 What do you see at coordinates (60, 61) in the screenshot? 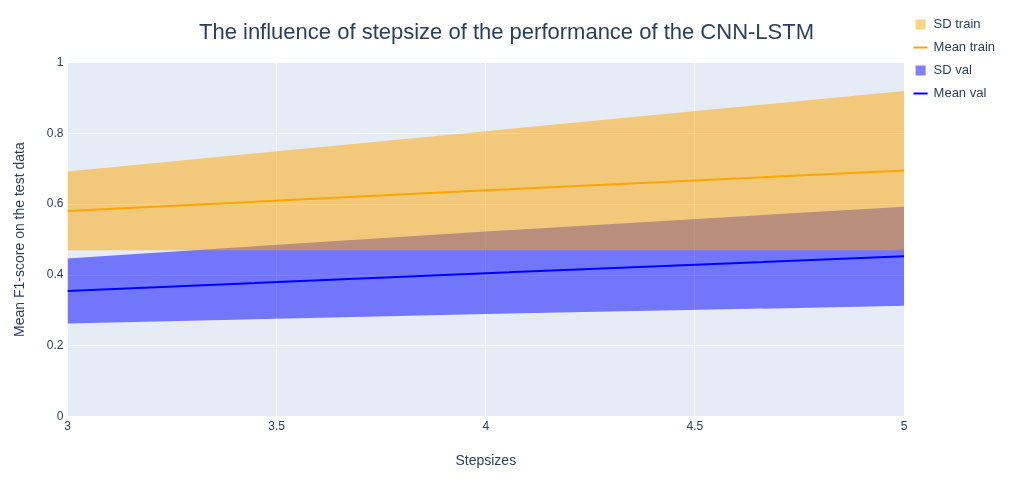
I see `y-tick-label: 1` at bounding box center [60, 61].